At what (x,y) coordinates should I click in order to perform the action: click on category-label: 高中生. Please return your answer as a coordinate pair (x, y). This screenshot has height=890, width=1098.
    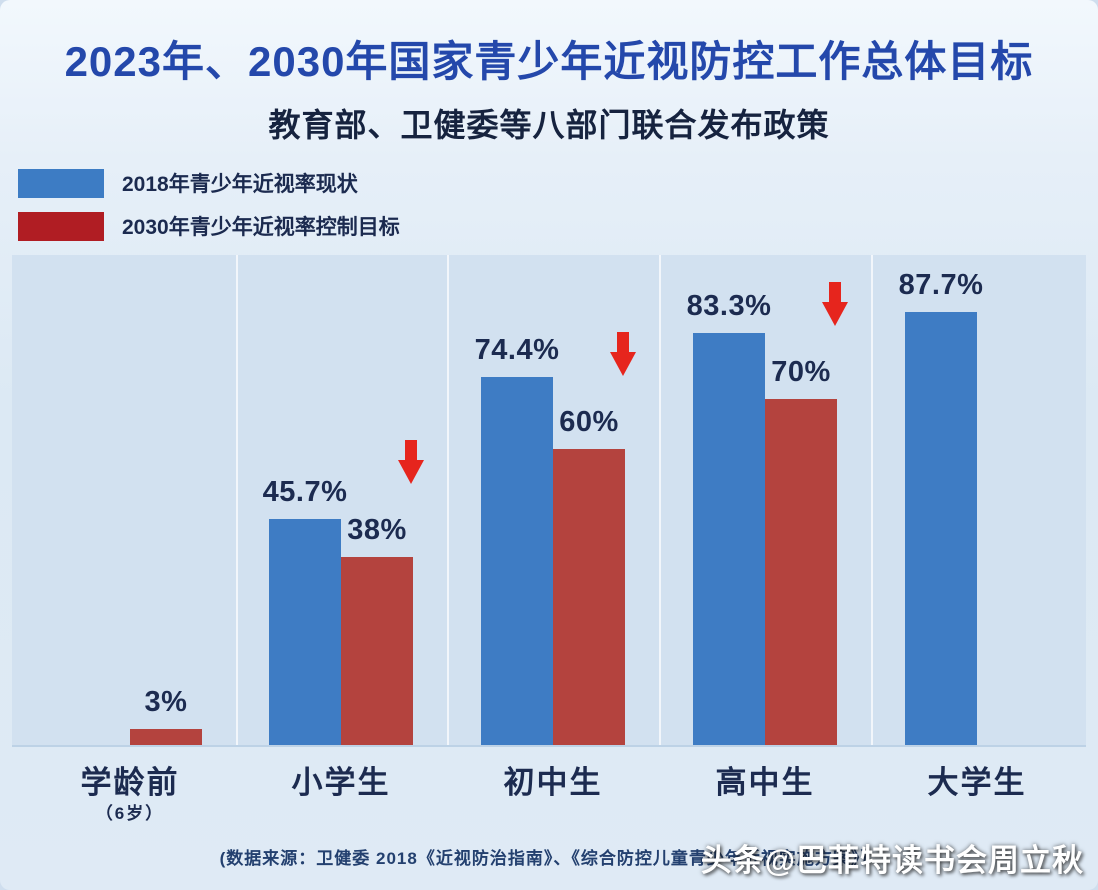
    Looking at the image, I should click on (765, 782).